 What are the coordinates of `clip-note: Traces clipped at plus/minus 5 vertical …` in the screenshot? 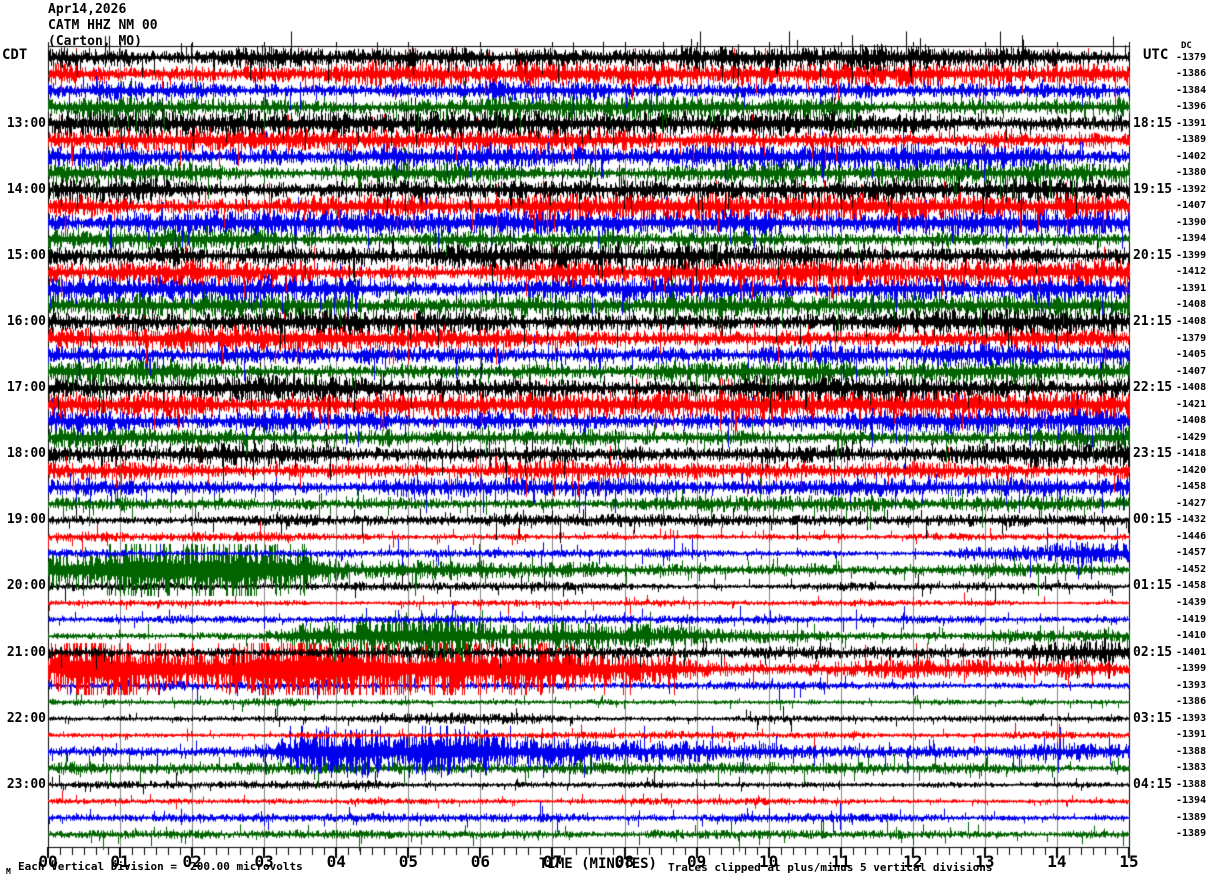 It's located at (830, 867).